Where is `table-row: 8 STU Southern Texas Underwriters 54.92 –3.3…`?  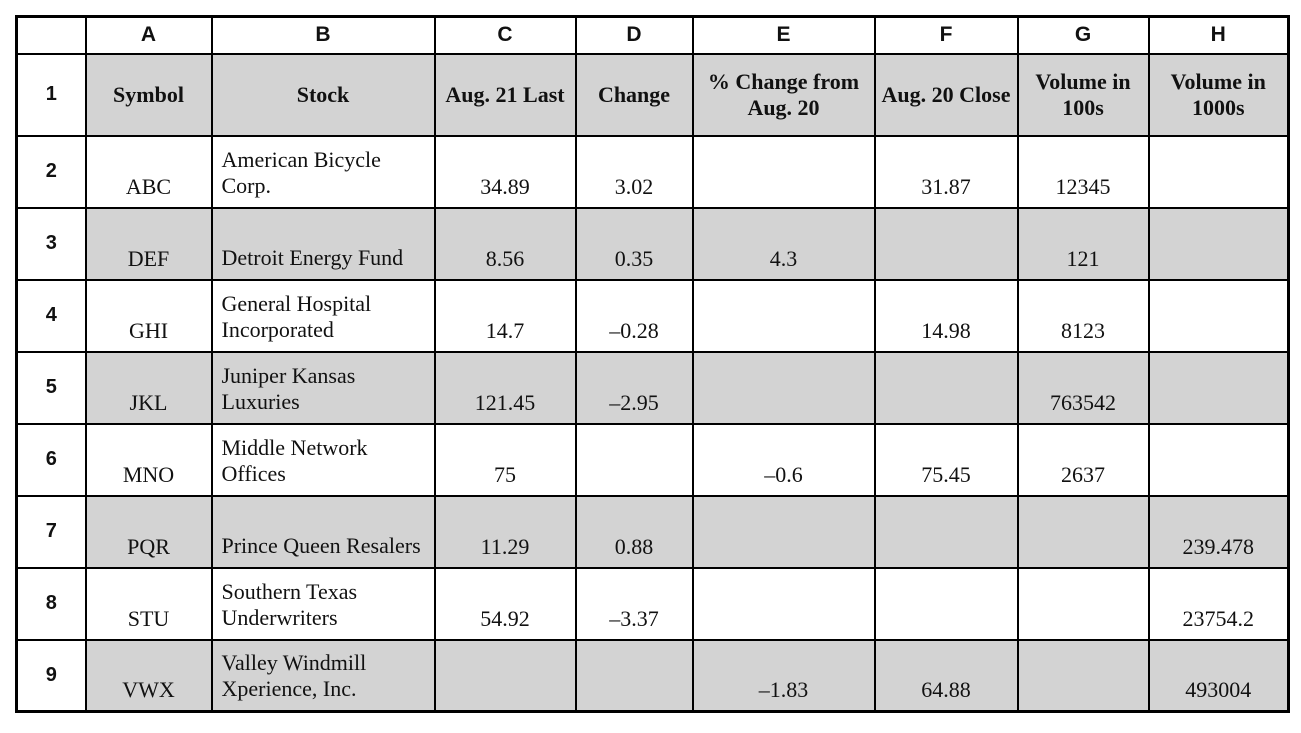 table-row: 8 STU Southern Texas Underwriters 54.92 –3.3… is located at coordinates (652, 603).